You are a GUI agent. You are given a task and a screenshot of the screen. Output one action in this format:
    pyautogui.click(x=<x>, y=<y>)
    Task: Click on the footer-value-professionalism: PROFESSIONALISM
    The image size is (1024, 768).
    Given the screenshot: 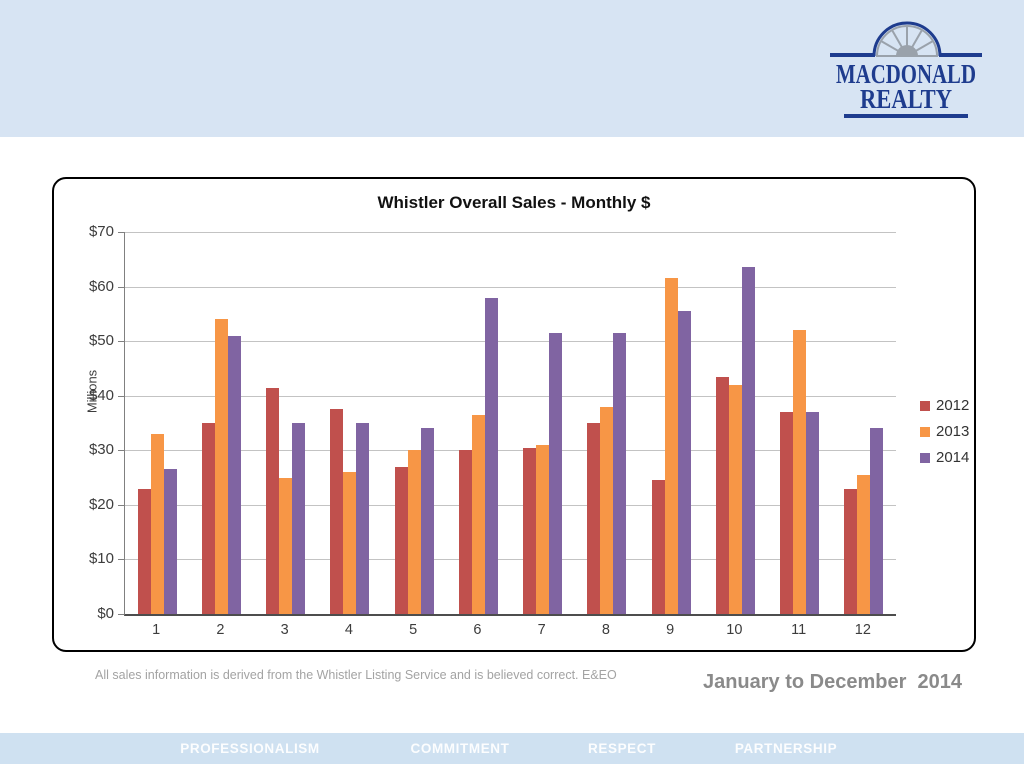 What is the action you would take?
    pyautogui.click(x=250, y=748)
    